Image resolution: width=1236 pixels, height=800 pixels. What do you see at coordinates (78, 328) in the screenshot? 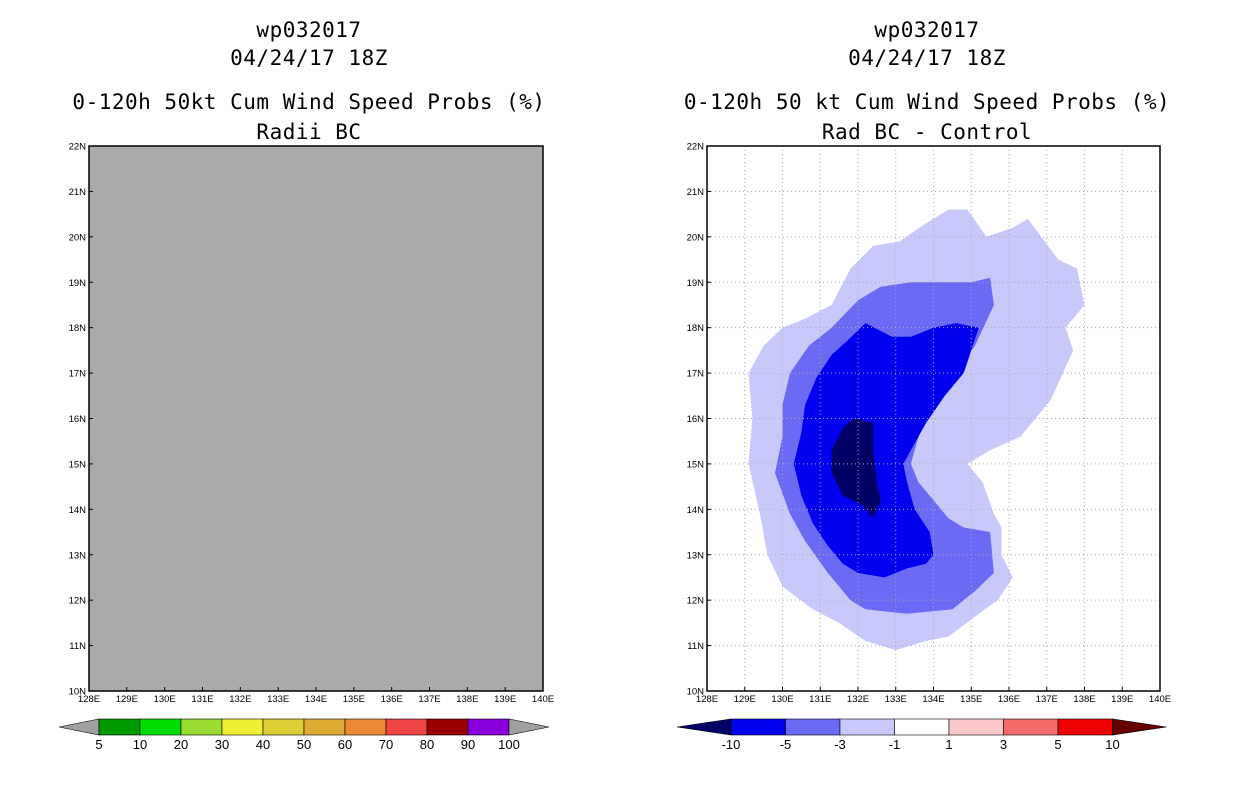
I see `y-tick-label: 18N` at bounding box center [78, 328].